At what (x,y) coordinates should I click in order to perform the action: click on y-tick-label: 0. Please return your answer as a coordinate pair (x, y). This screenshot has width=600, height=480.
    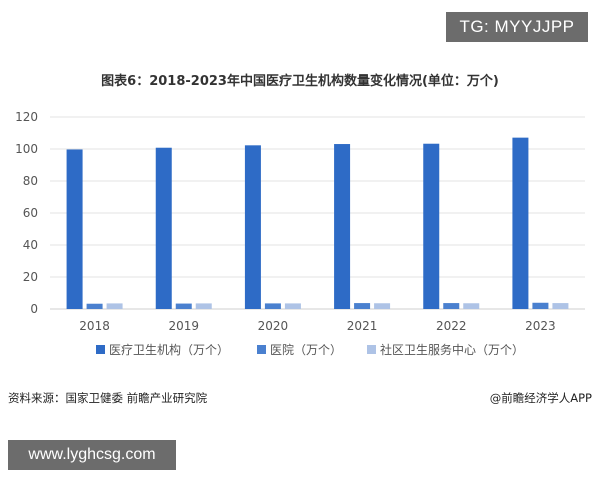
    Looking at the image, I should click on (34, 309).